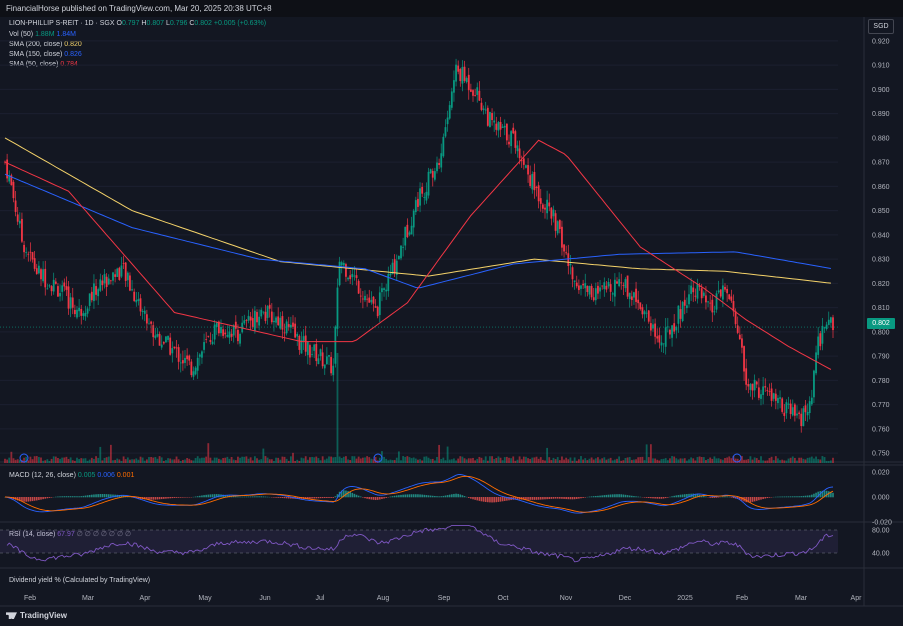  What do you see at coordinates (419, 494) in the screenshot?
I see `macd-signal-line` at bounding box center [419, 494].